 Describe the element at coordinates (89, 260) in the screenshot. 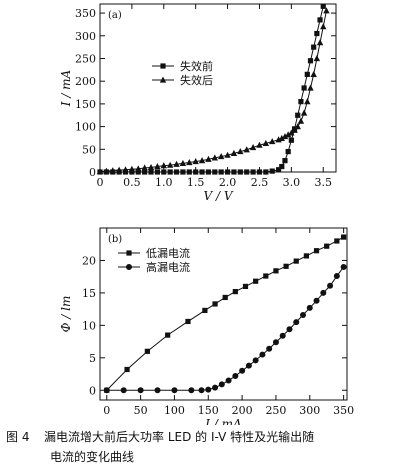

I see `panel-b-y-tick-label: 20` at that location.